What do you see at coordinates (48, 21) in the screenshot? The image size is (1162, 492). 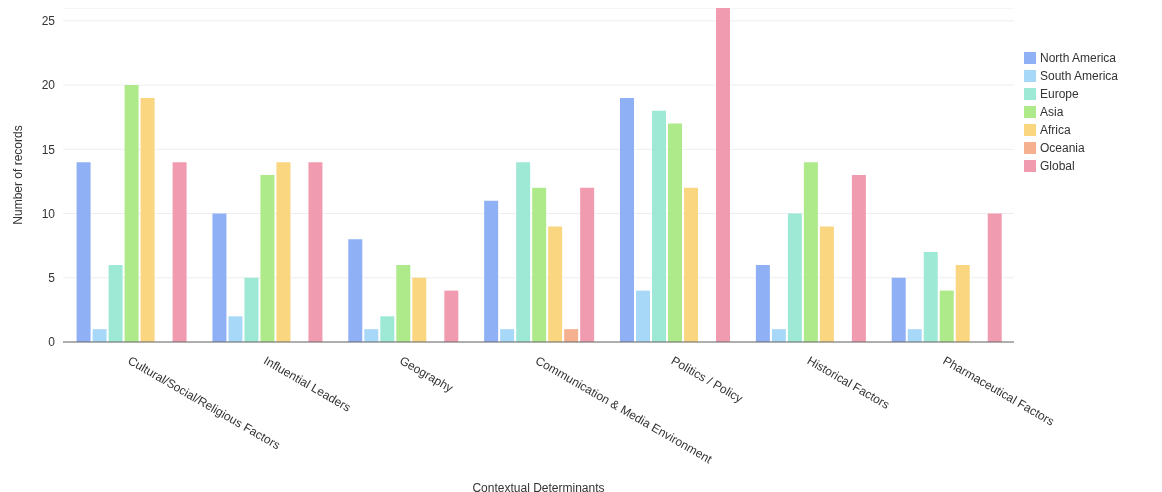 I see `y-tick-label: 25` at bounding box center [48, 21].